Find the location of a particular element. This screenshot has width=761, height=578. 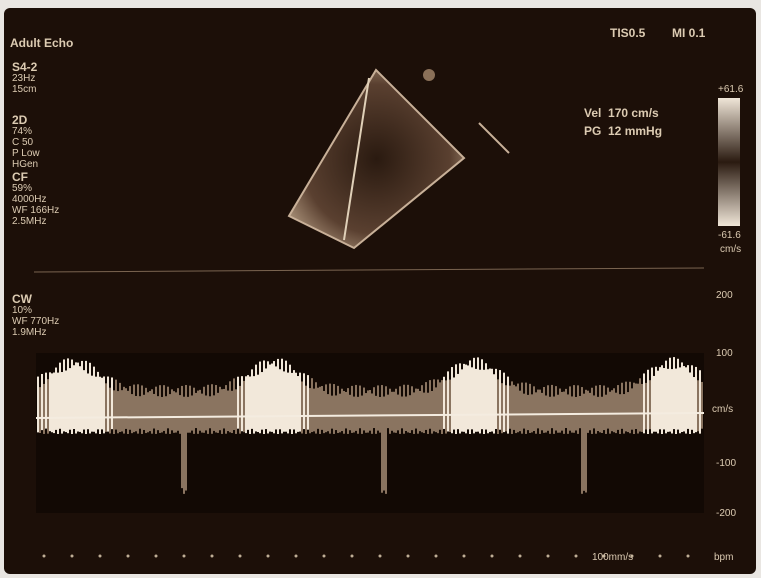

color-scale-top: +61.6 is located at coordinates (731, 89).